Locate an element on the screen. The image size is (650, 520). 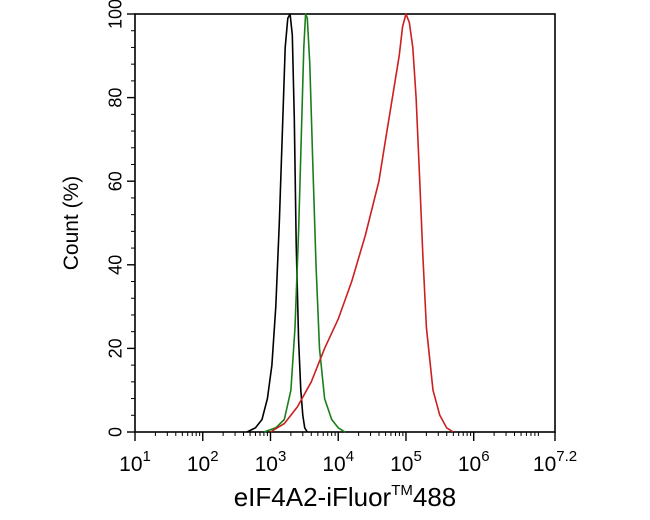
x-tick-exponent: 6 is located at coordinates (485, 456).